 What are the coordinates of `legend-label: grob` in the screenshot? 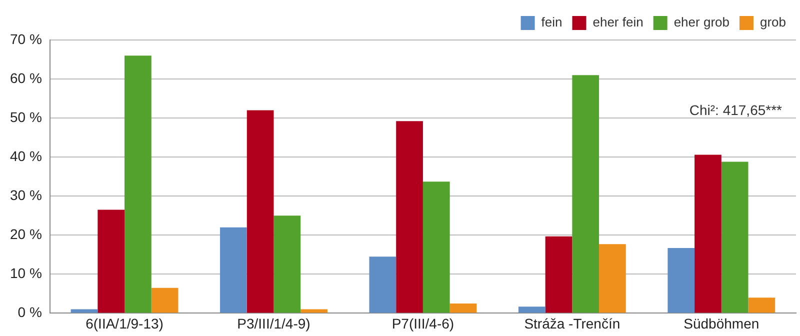 It's located at (773, 22).